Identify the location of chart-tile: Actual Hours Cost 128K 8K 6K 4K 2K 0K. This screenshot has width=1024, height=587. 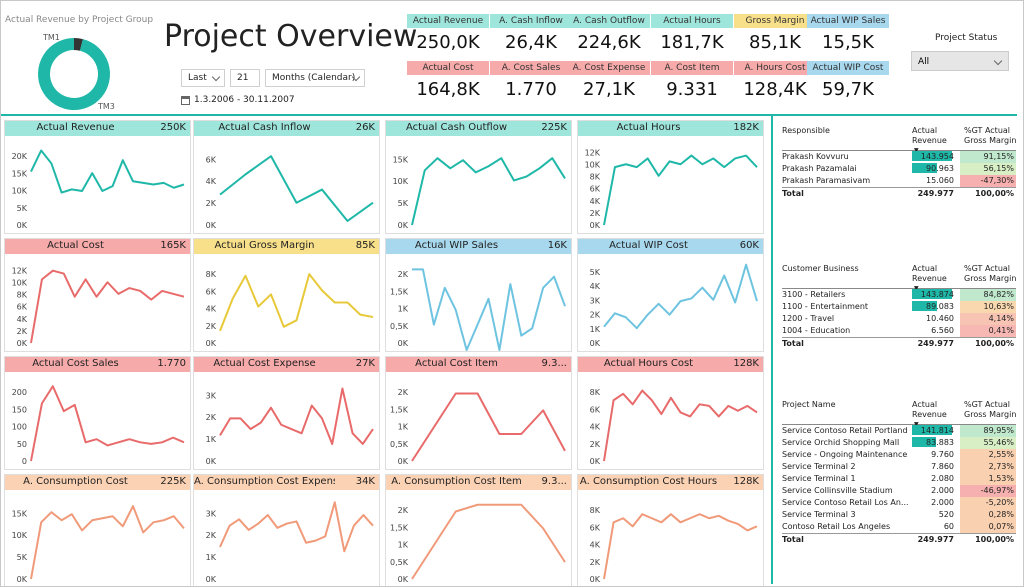
(670, 413).